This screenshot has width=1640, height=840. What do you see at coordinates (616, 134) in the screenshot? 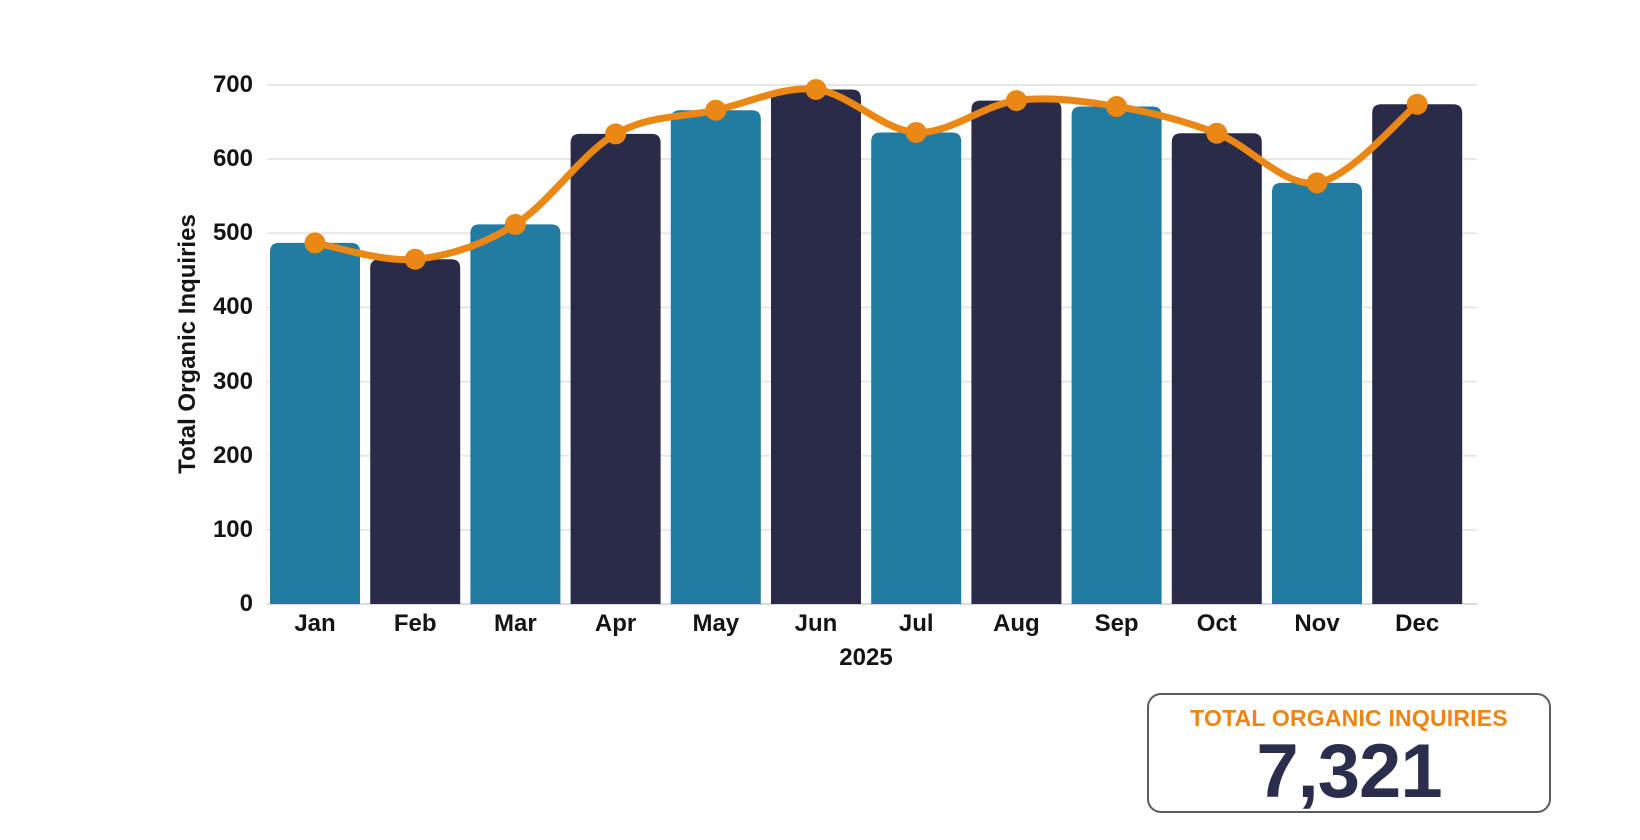
I see `trend-point-apr` at bounding box center [616, 134].